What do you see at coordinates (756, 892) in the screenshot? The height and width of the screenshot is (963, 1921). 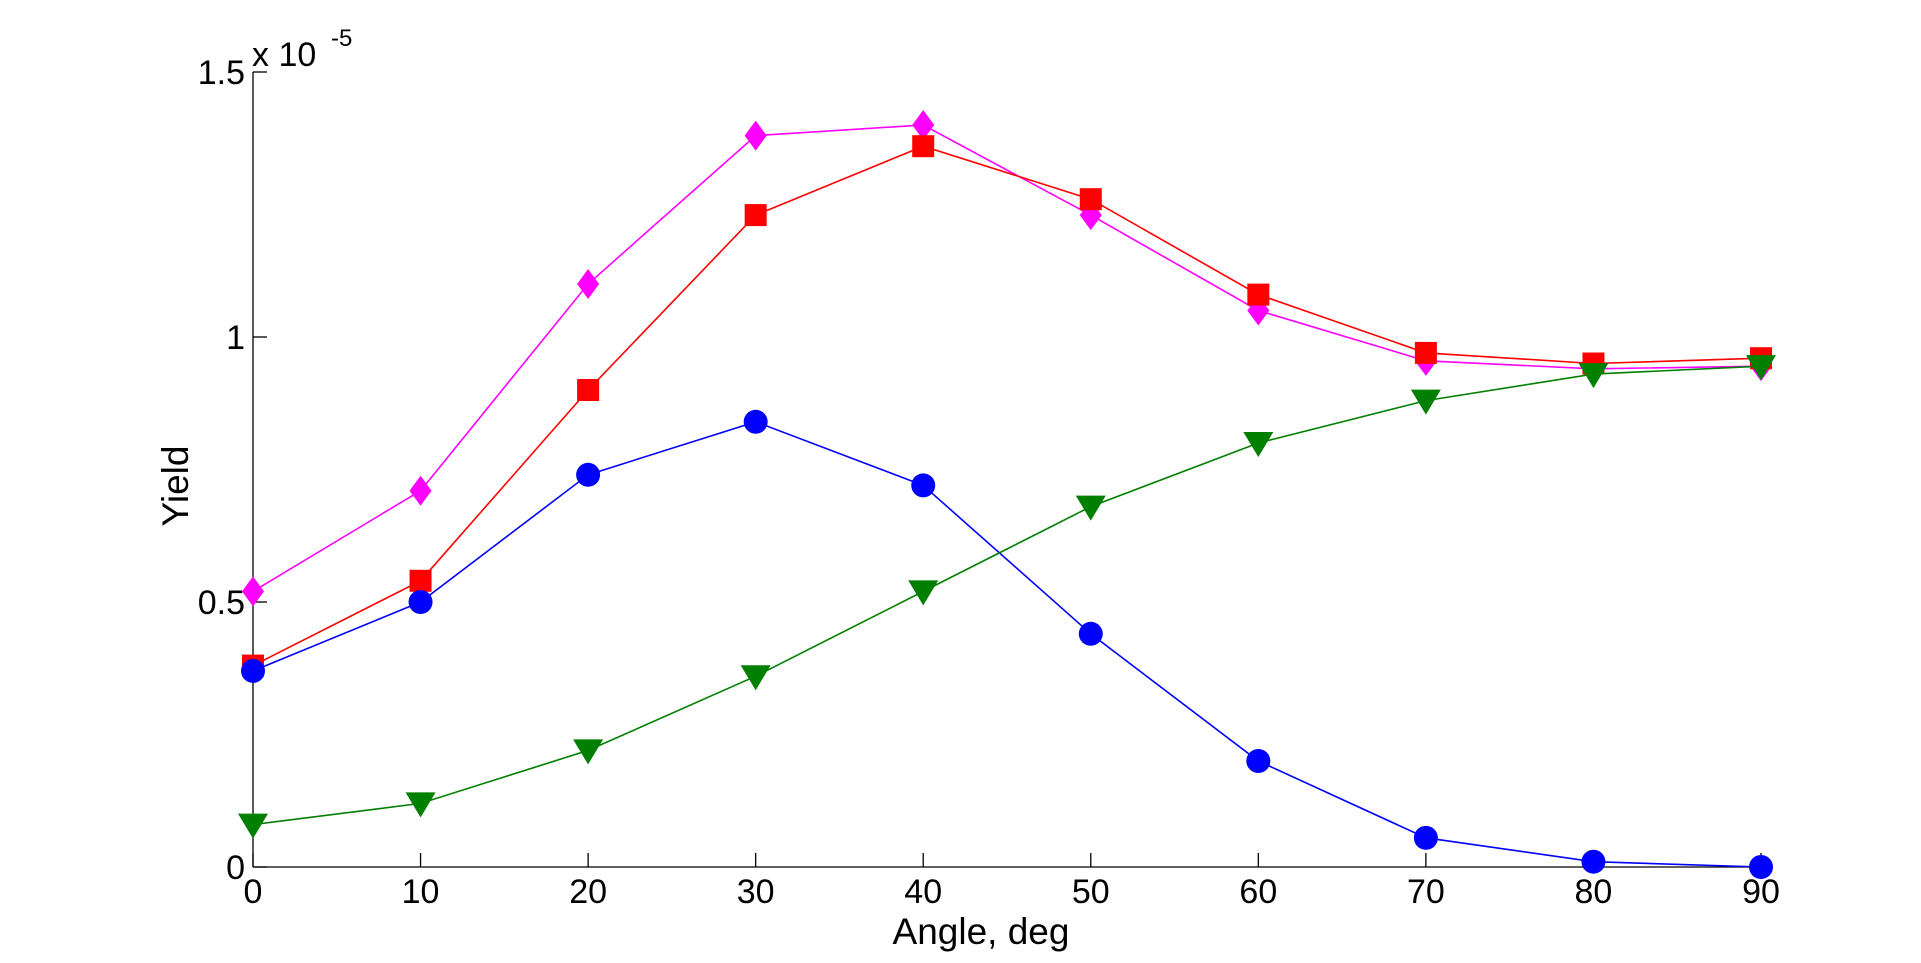 I see `x-tick-label: 30` at bounding box center [756, 892].